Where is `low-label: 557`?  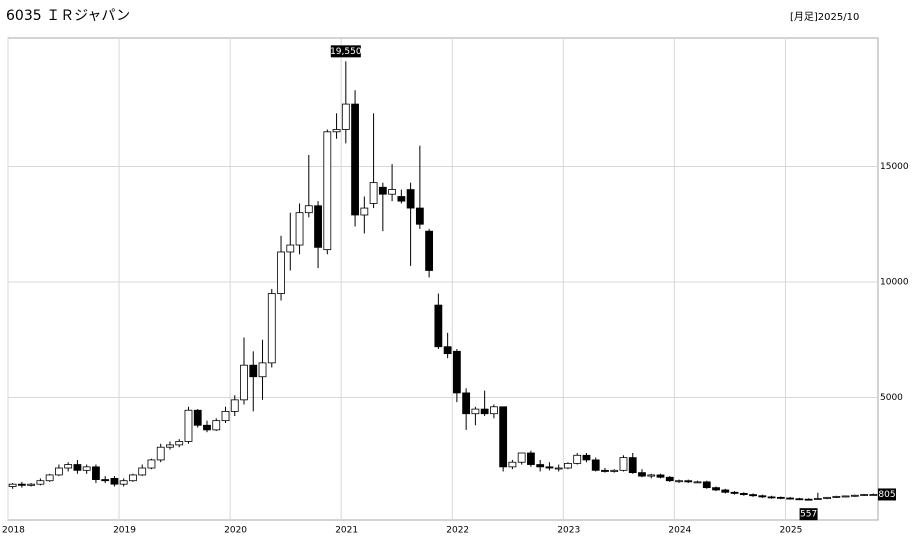
low-label: 557 is located at coordinates (808, 515).